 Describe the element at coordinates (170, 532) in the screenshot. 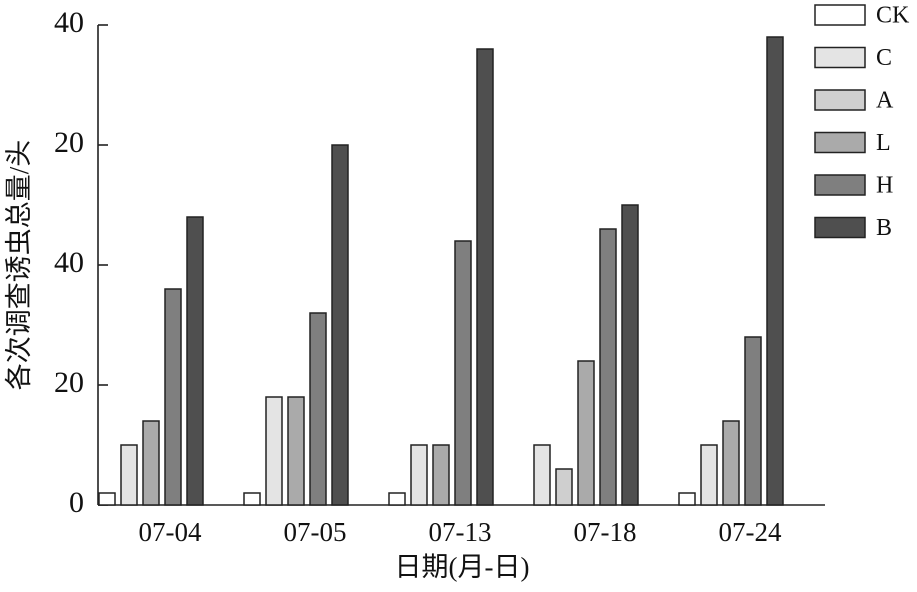

I see `x-tick-label: 07-04` at that location.